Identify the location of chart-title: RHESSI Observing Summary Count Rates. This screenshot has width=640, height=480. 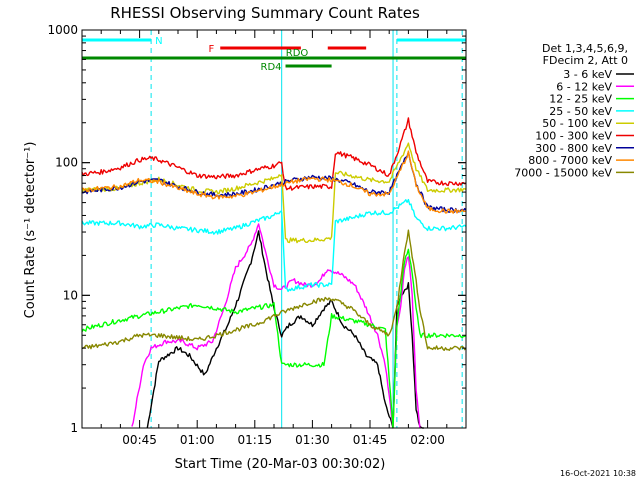
(265, 13).